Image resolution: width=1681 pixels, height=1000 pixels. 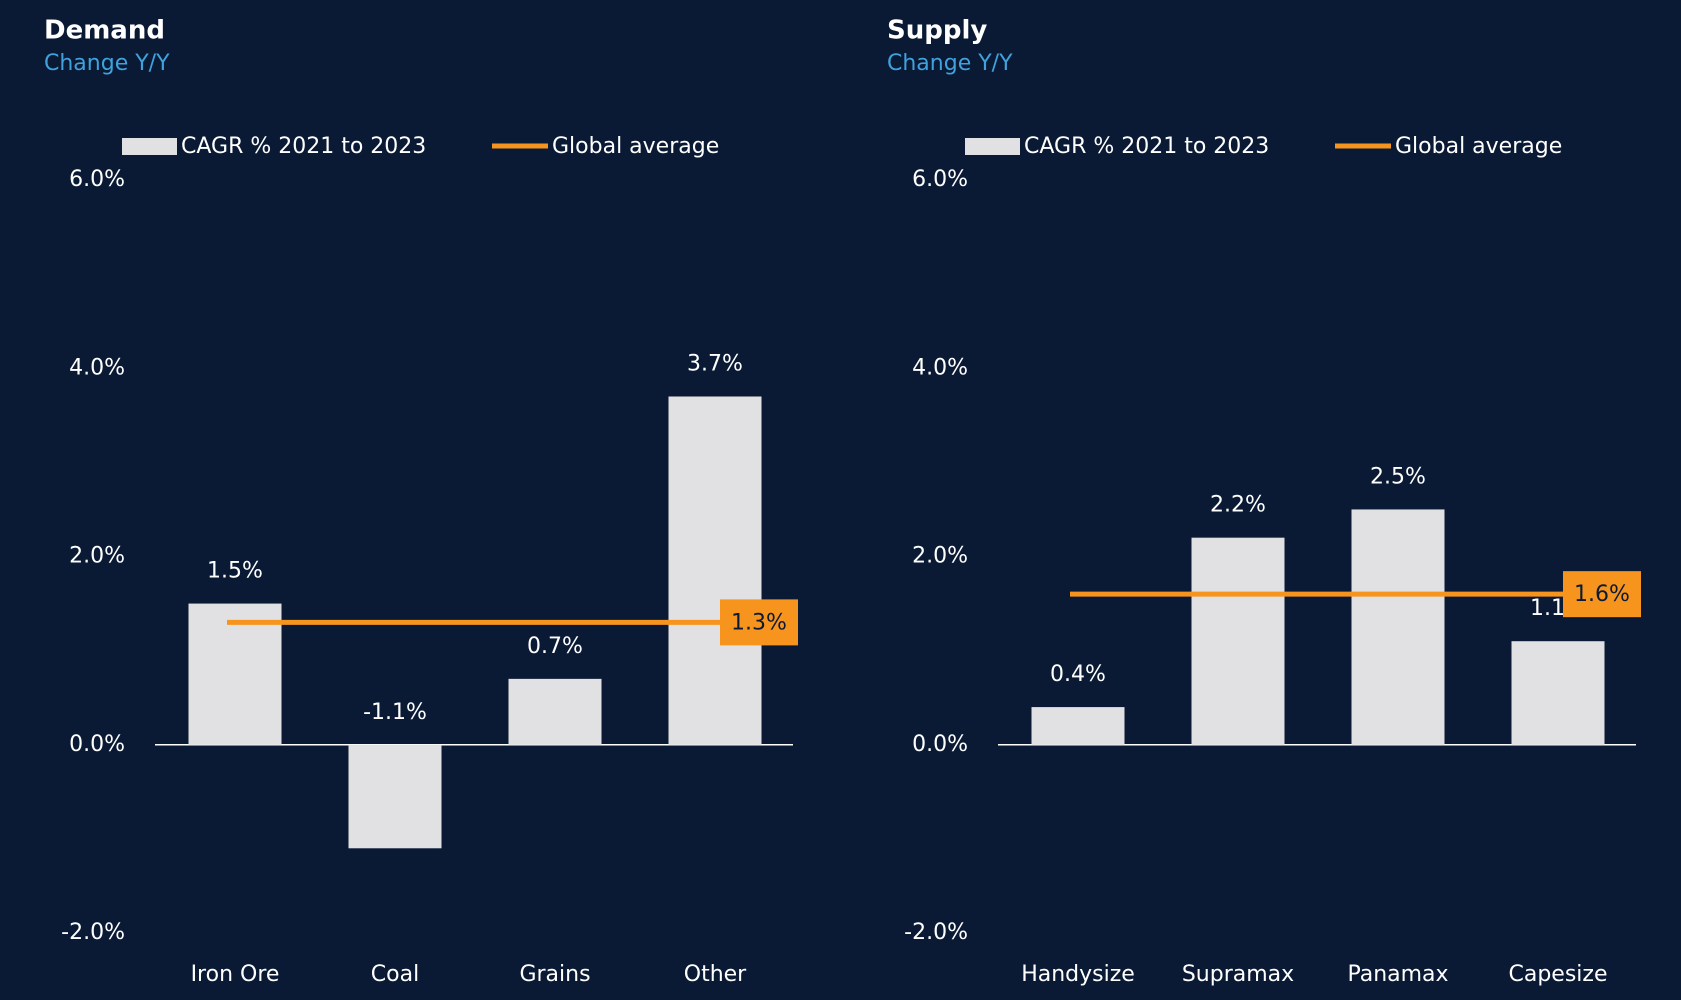 I want to click on chart-title: Demand, so click(x=104, y=31).